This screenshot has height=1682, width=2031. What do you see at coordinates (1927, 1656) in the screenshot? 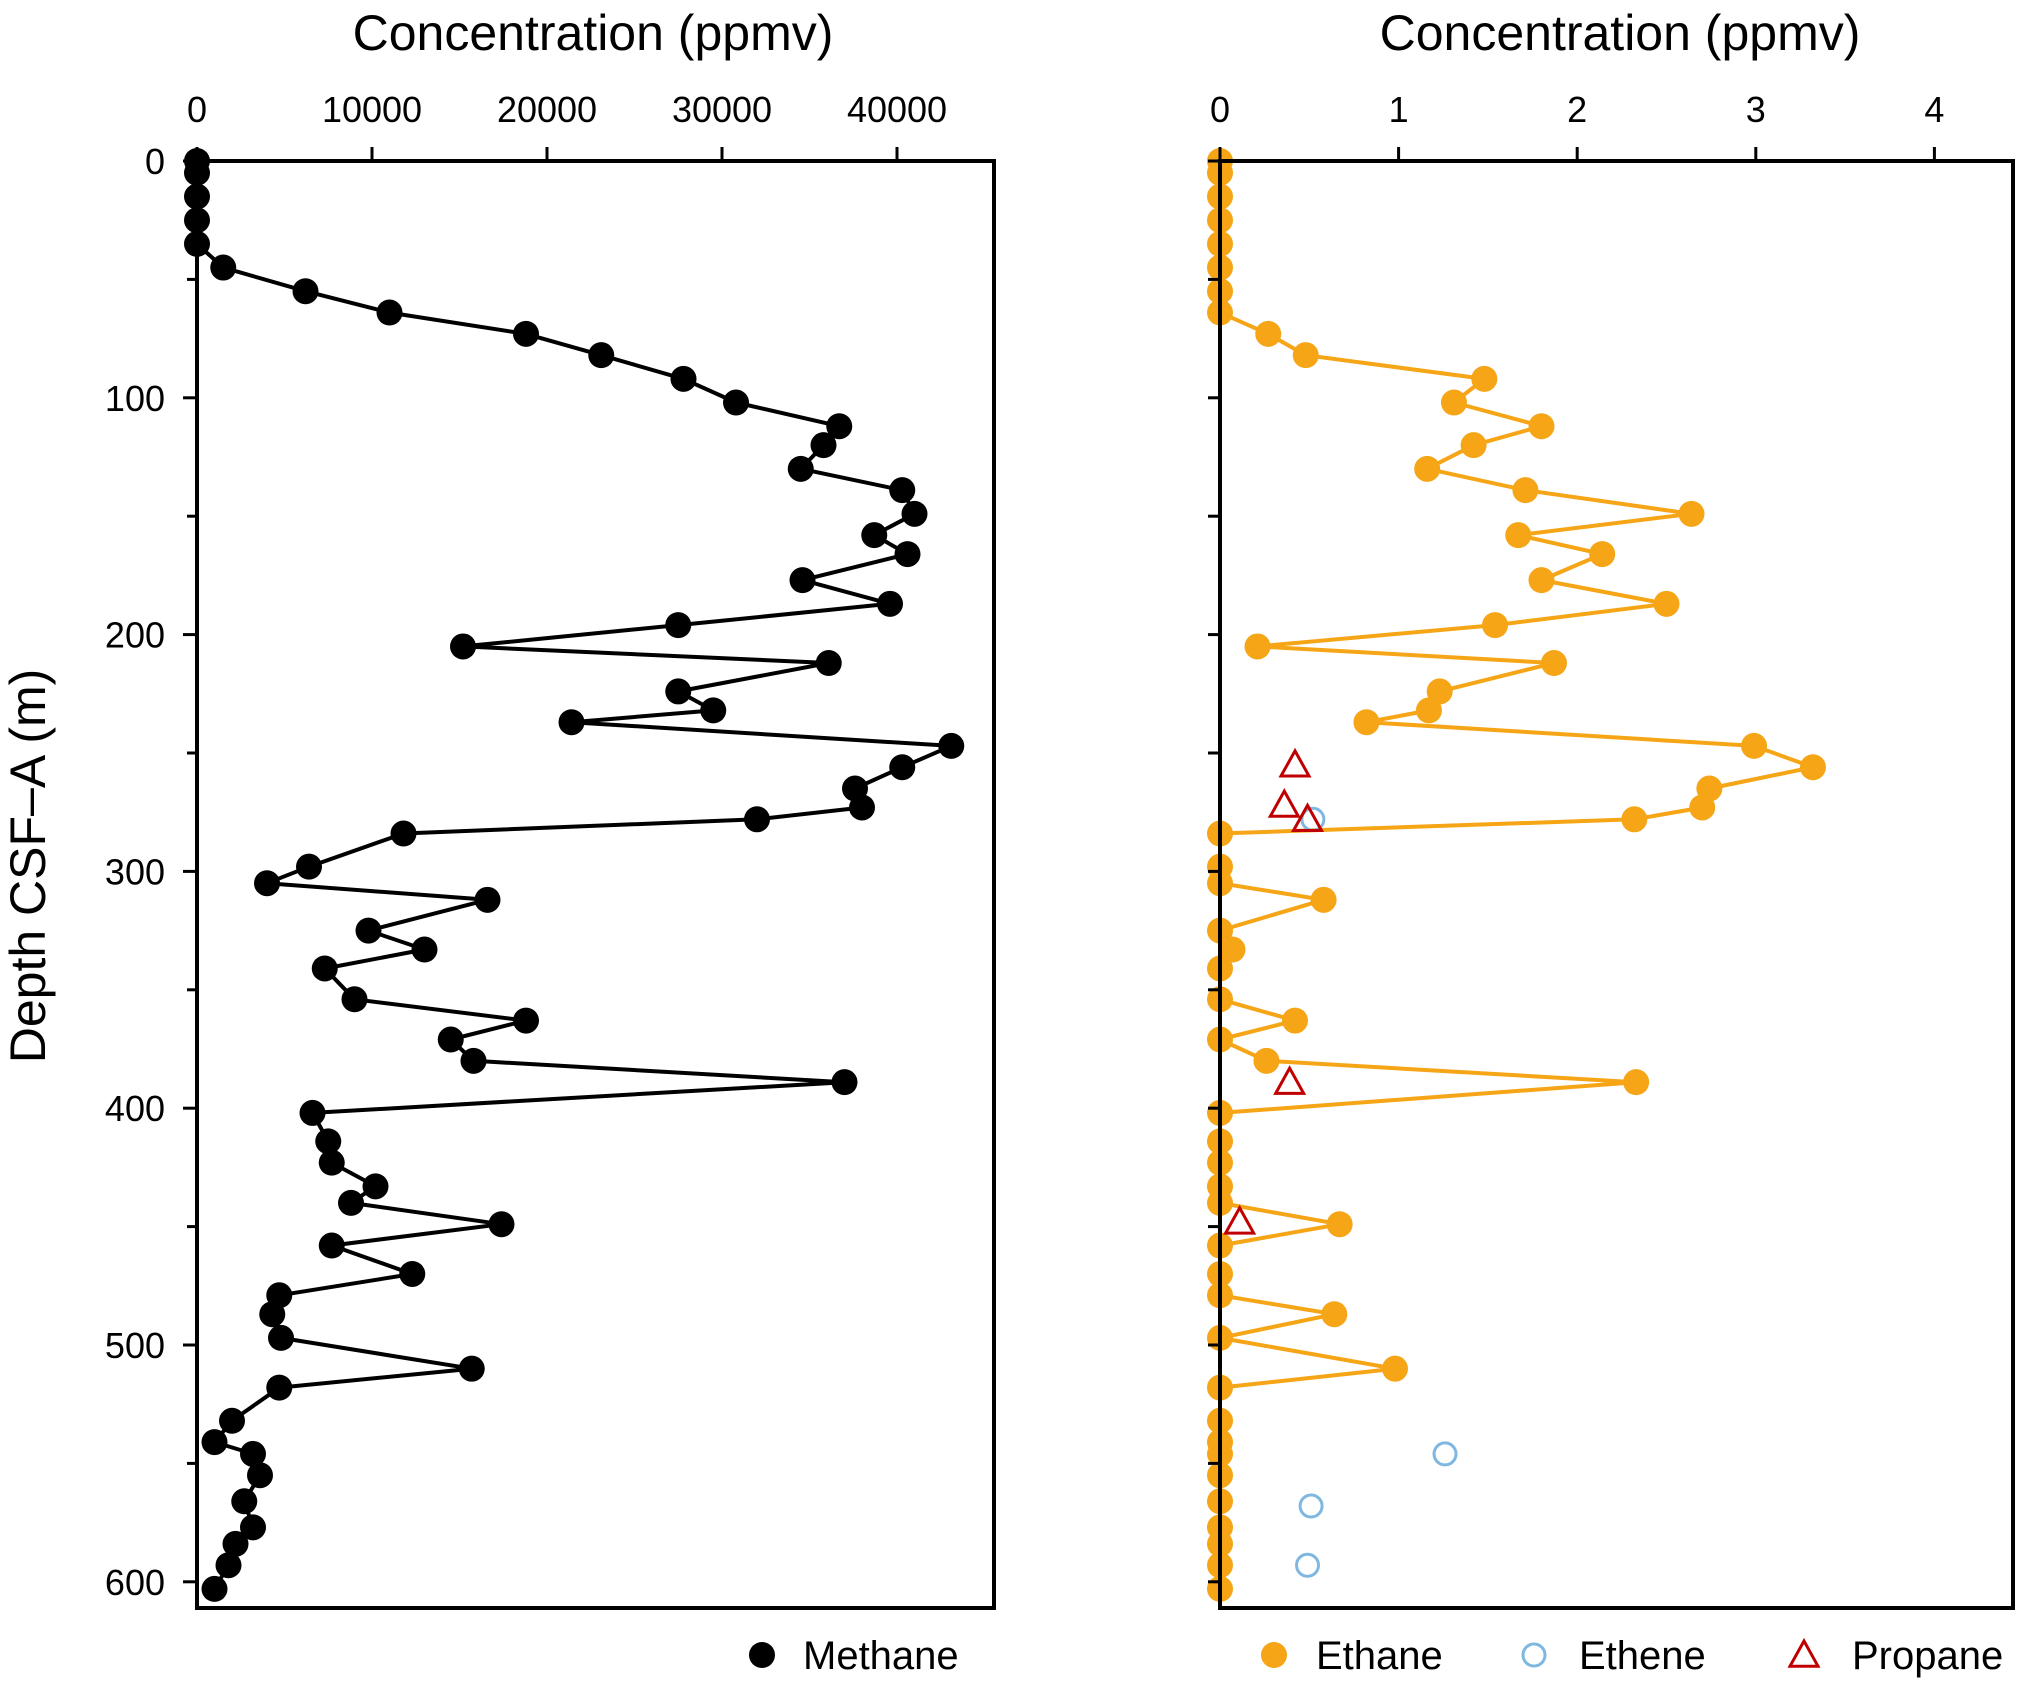
I see `legend-label-propane: Propane` at bounding box center [1927, 1656].